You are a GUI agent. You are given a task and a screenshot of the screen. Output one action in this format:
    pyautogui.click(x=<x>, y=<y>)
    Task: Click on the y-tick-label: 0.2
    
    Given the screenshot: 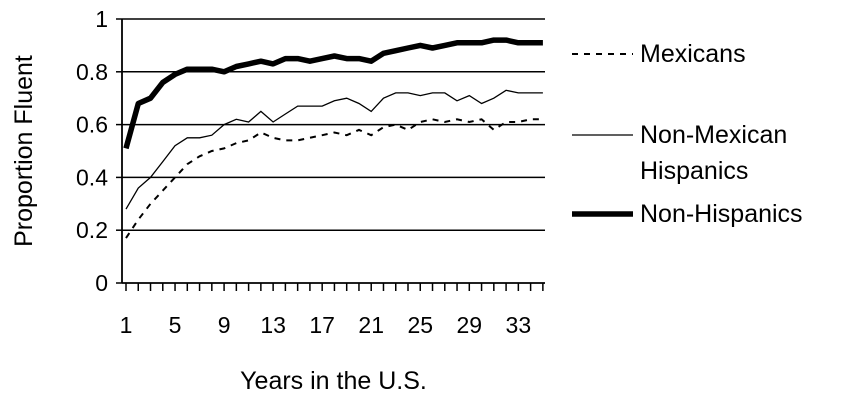 What is the action you would take?
    pyautogui.click(x=92, y=230)
    